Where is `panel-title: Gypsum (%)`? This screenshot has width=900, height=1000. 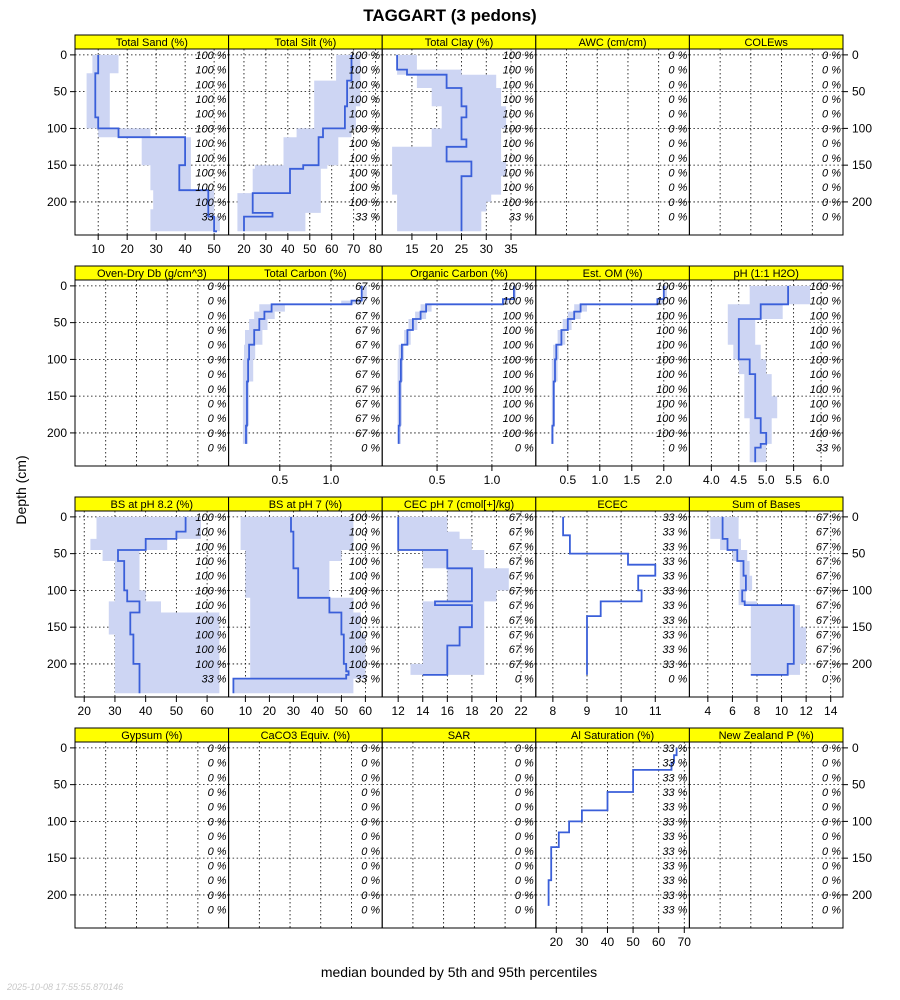 panel-title: Gypsum (%) is located at coordinates (151, 736).